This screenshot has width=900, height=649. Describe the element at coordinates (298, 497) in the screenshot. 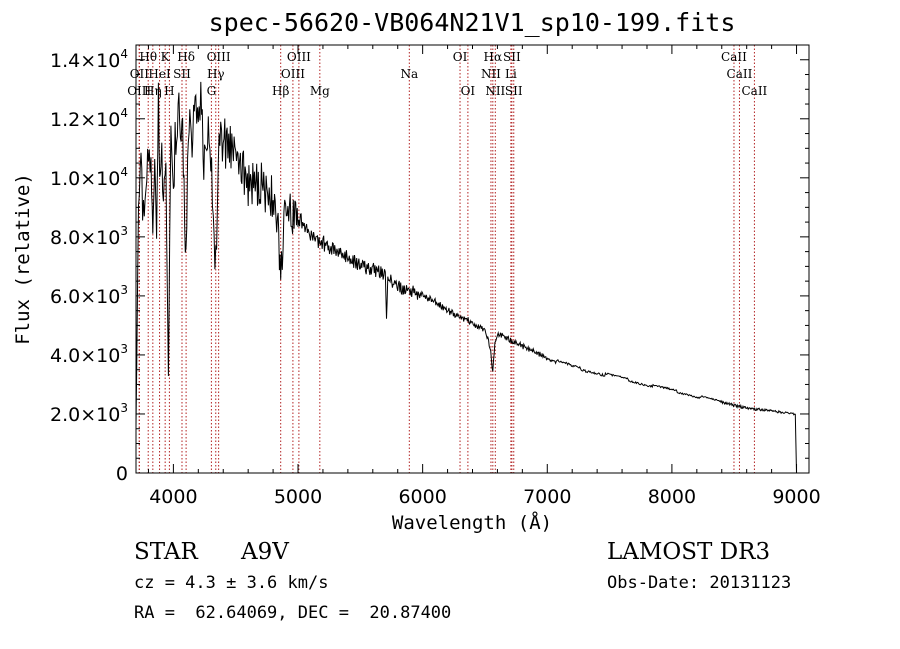

I see `x-tick-label: 5000` at that location.